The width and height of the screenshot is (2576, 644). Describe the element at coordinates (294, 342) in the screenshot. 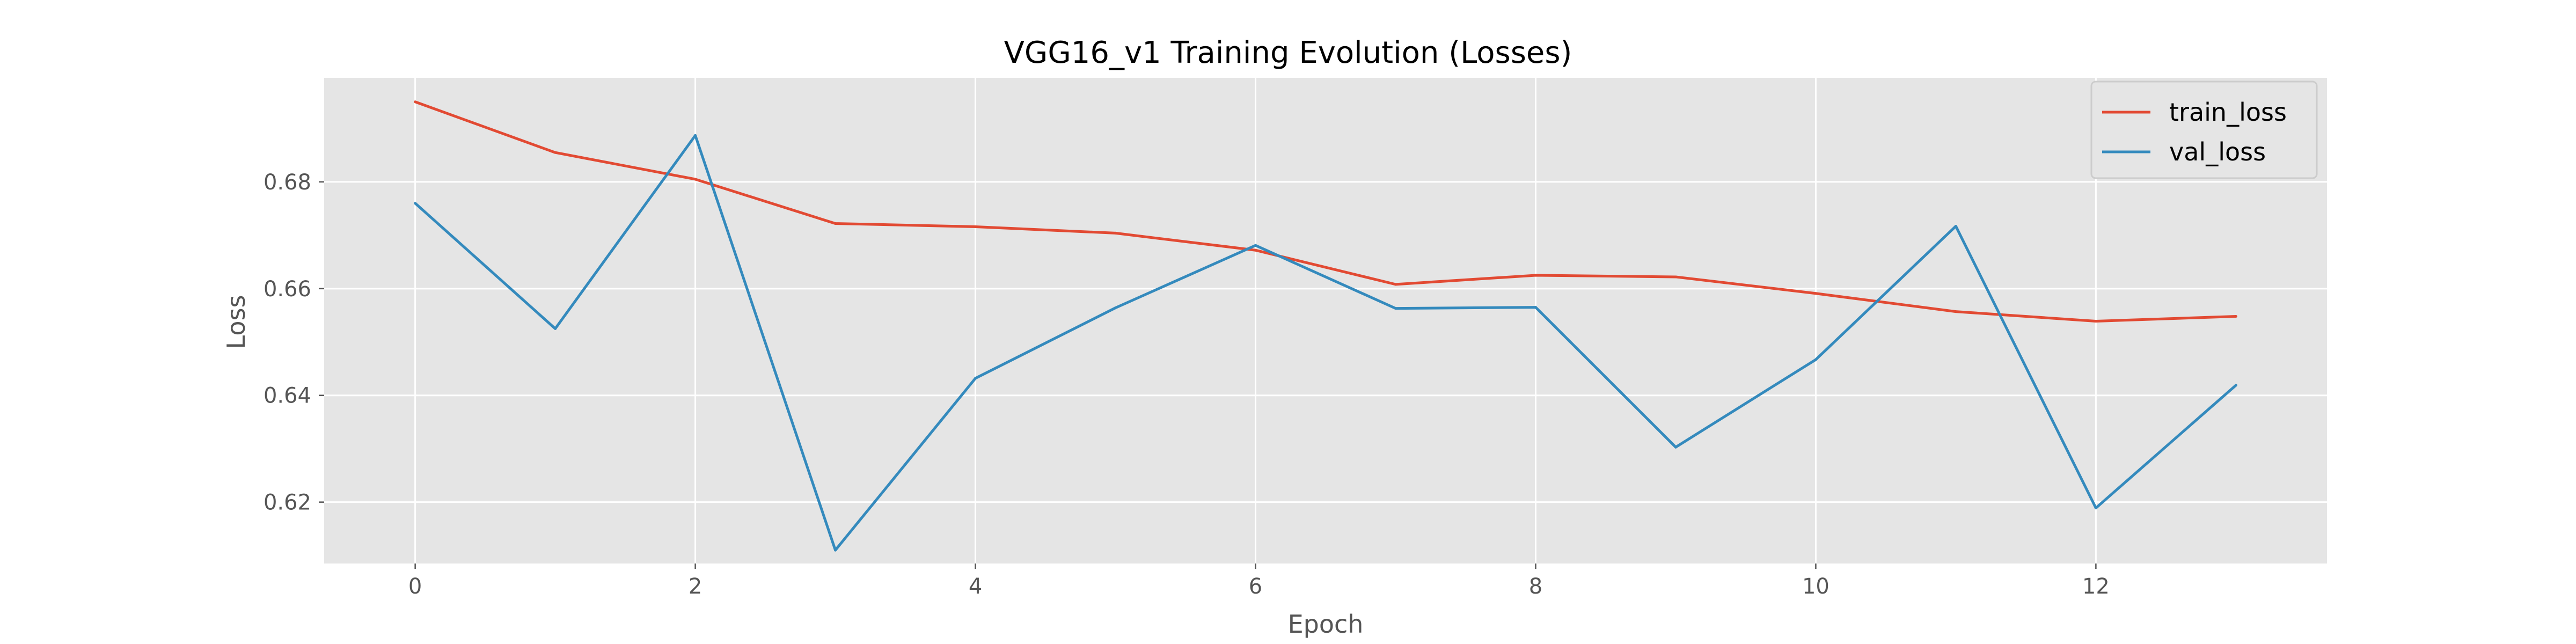

I see `y-tick-labels: 0.62 0.64 0.66 0.68` at that location.